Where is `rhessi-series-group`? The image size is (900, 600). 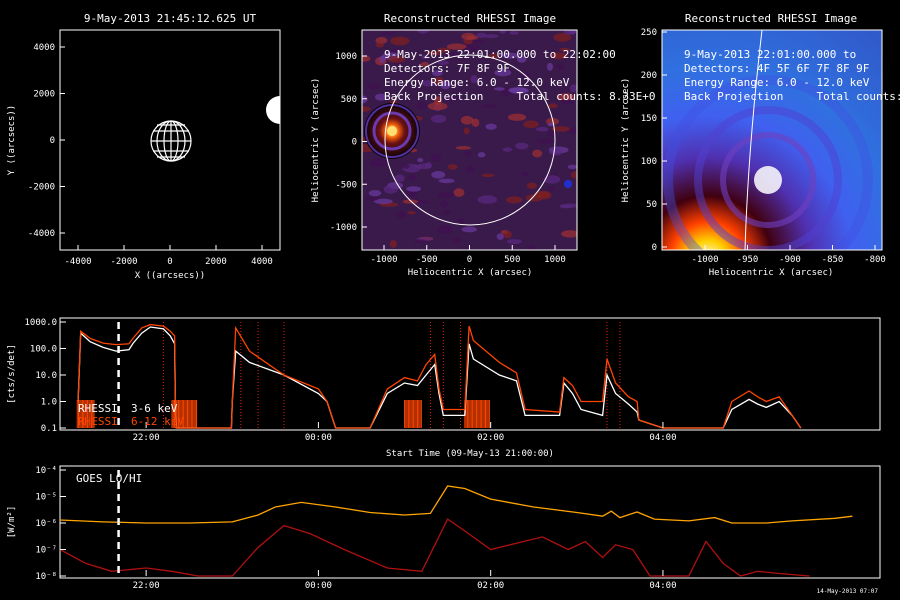
rhessi-series-group is located at coordinates (439, 376).